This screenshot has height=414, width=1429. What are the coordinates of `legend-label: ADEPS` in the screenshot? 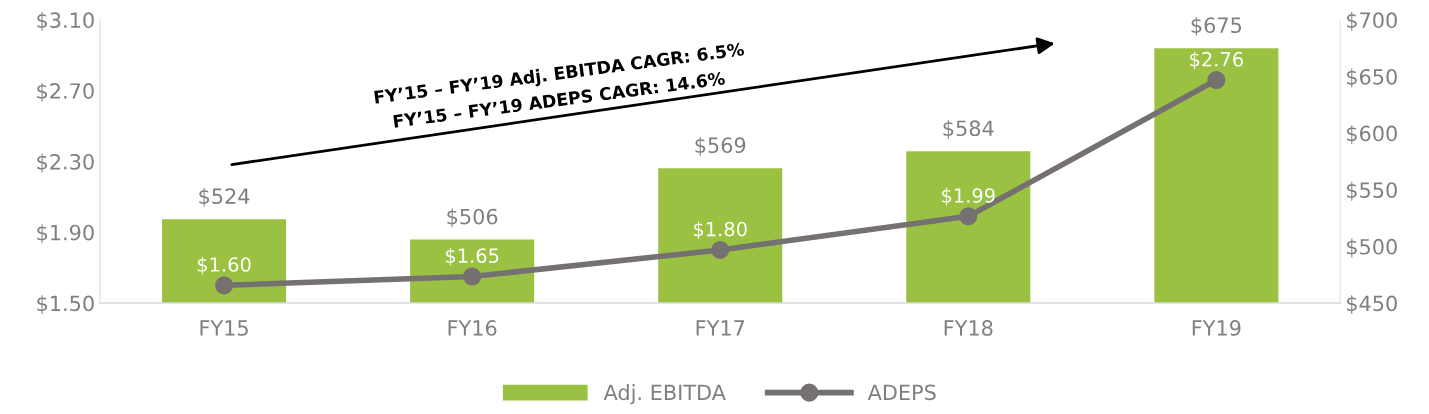 It's located at (901, 392).